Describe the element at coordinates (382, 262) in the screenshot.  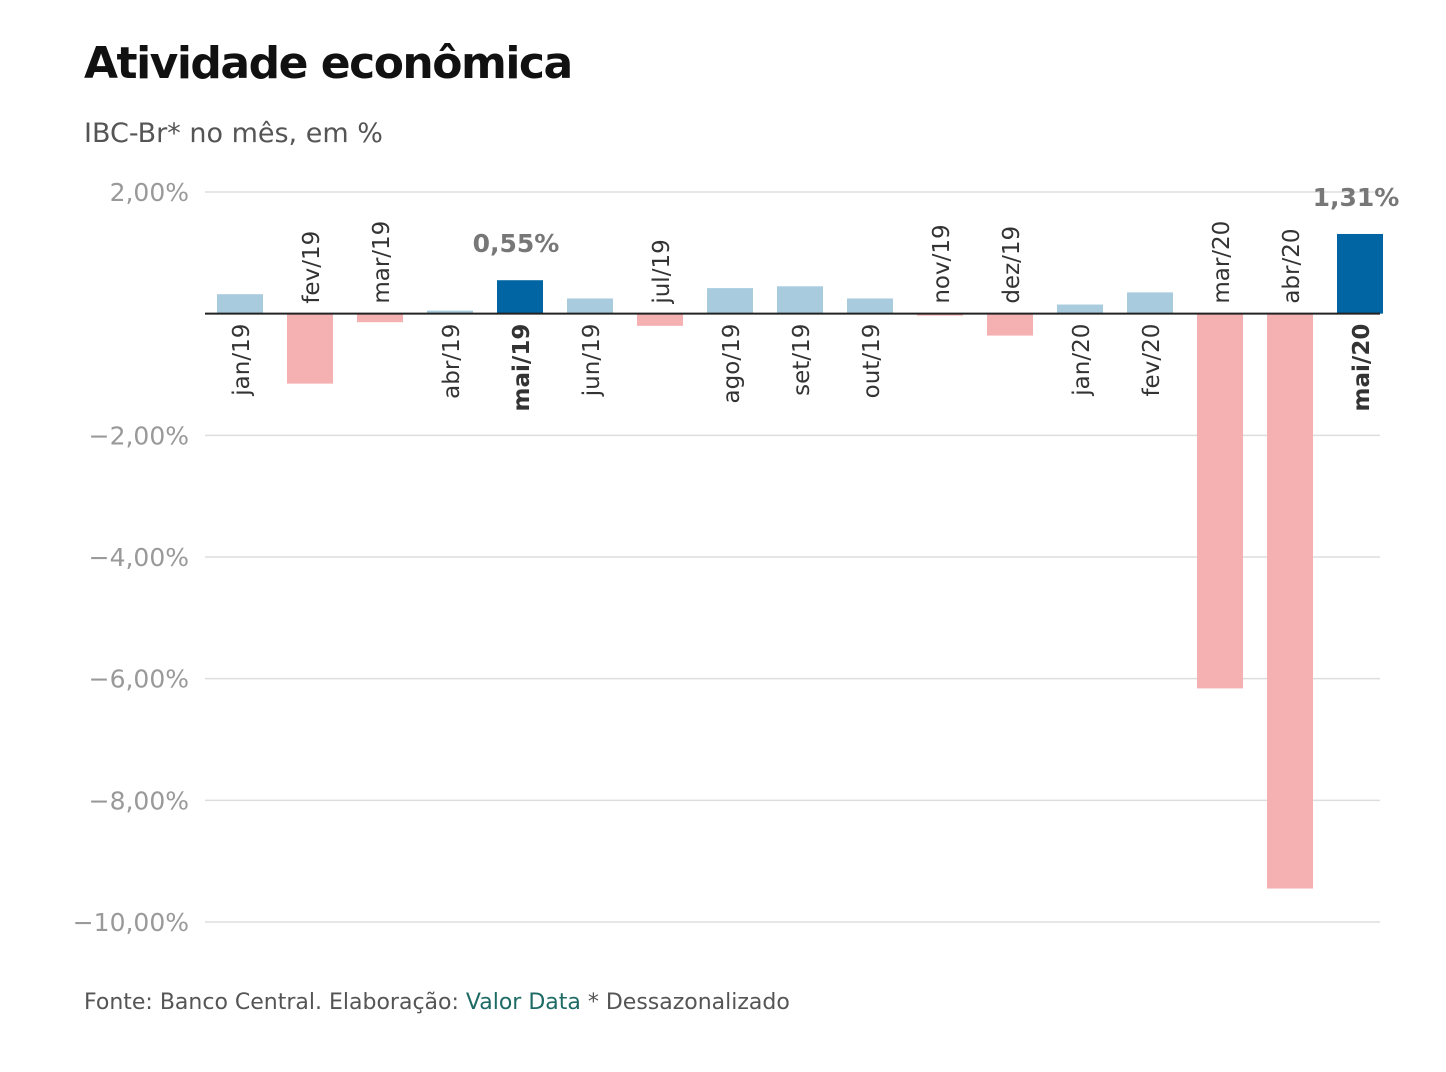
I see `category-label: mar/19` at that location.